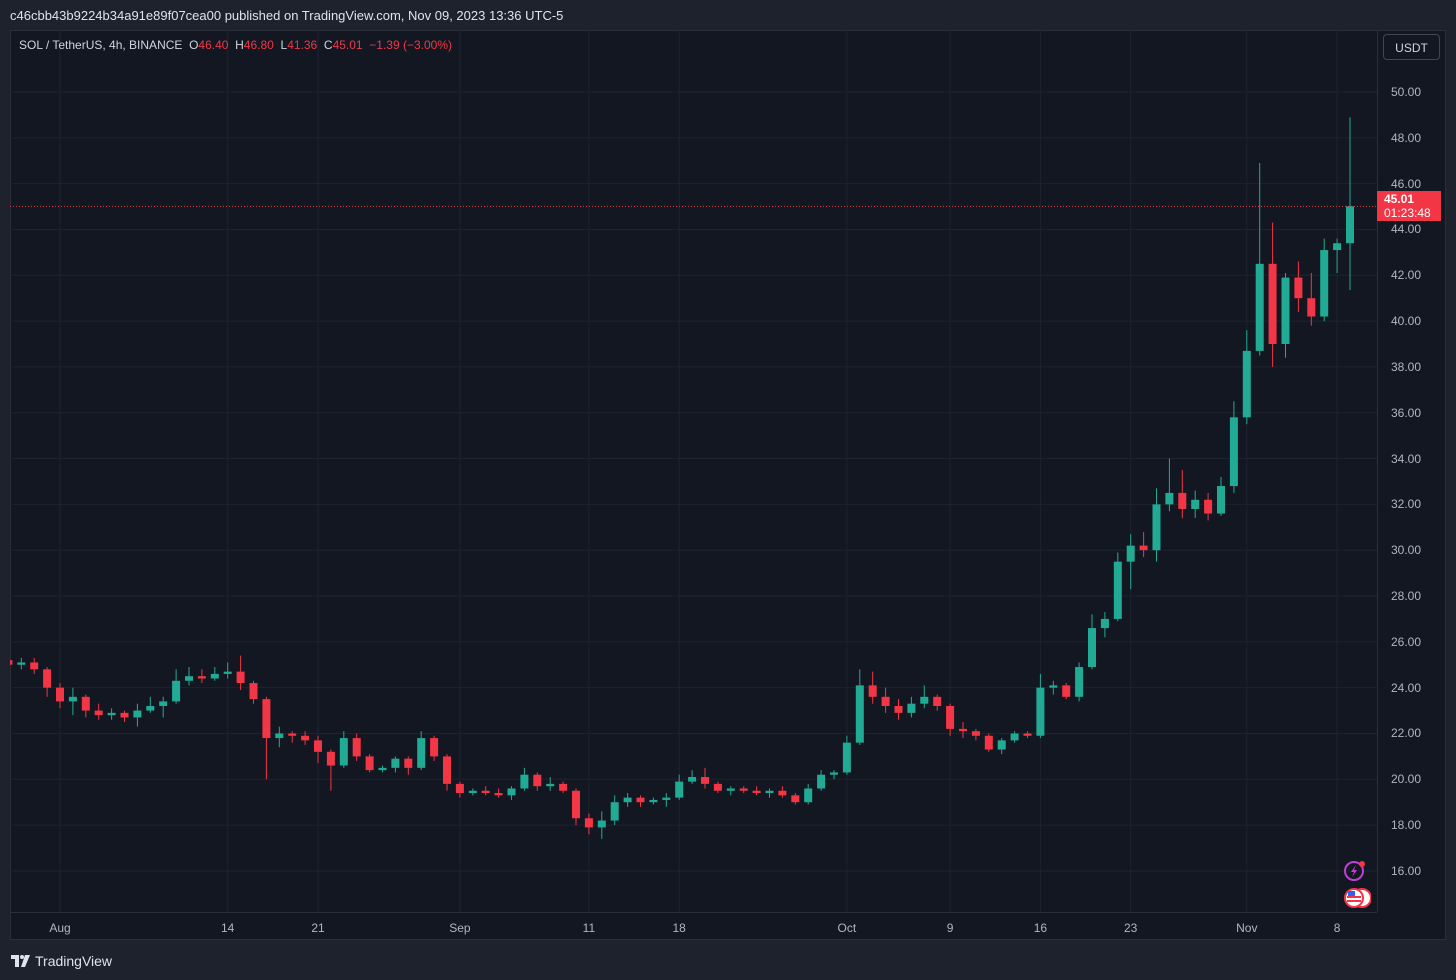 The image size is (1456, 980). What do you see at coordinates (20, 961) in the screenshot?
I see `tradingview-logo-icon` at bounding box center [20, 961].